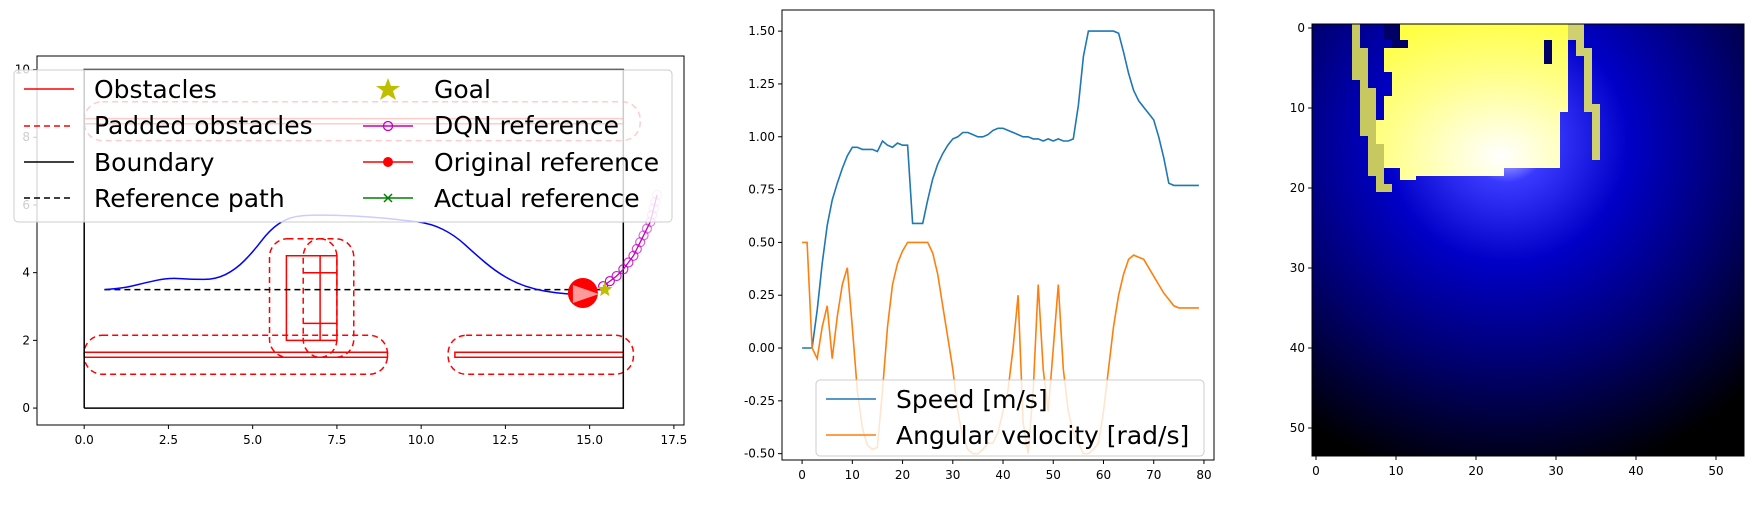 This screenshot has height=505, width=1752. I want to click on robot-marker, so click(583, 292).